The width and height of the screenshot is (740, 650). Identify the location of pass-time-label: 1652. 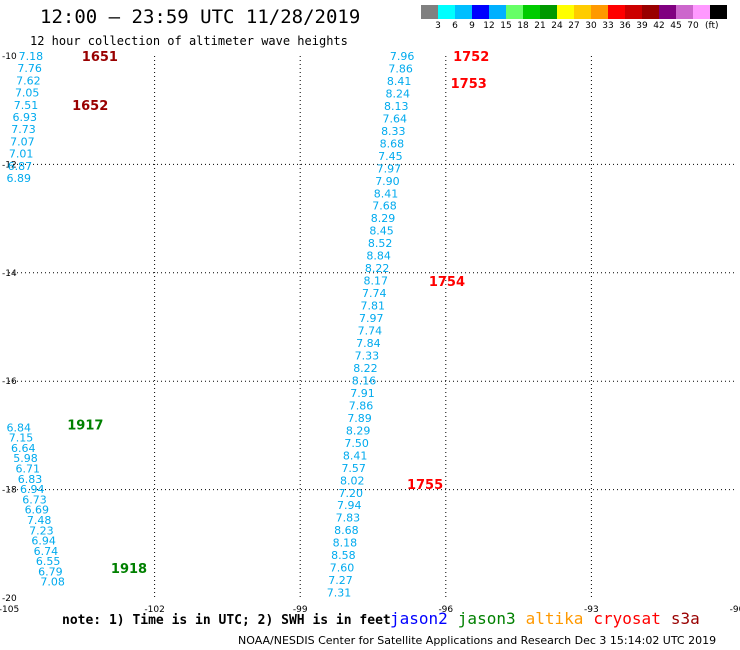
(90, 106).